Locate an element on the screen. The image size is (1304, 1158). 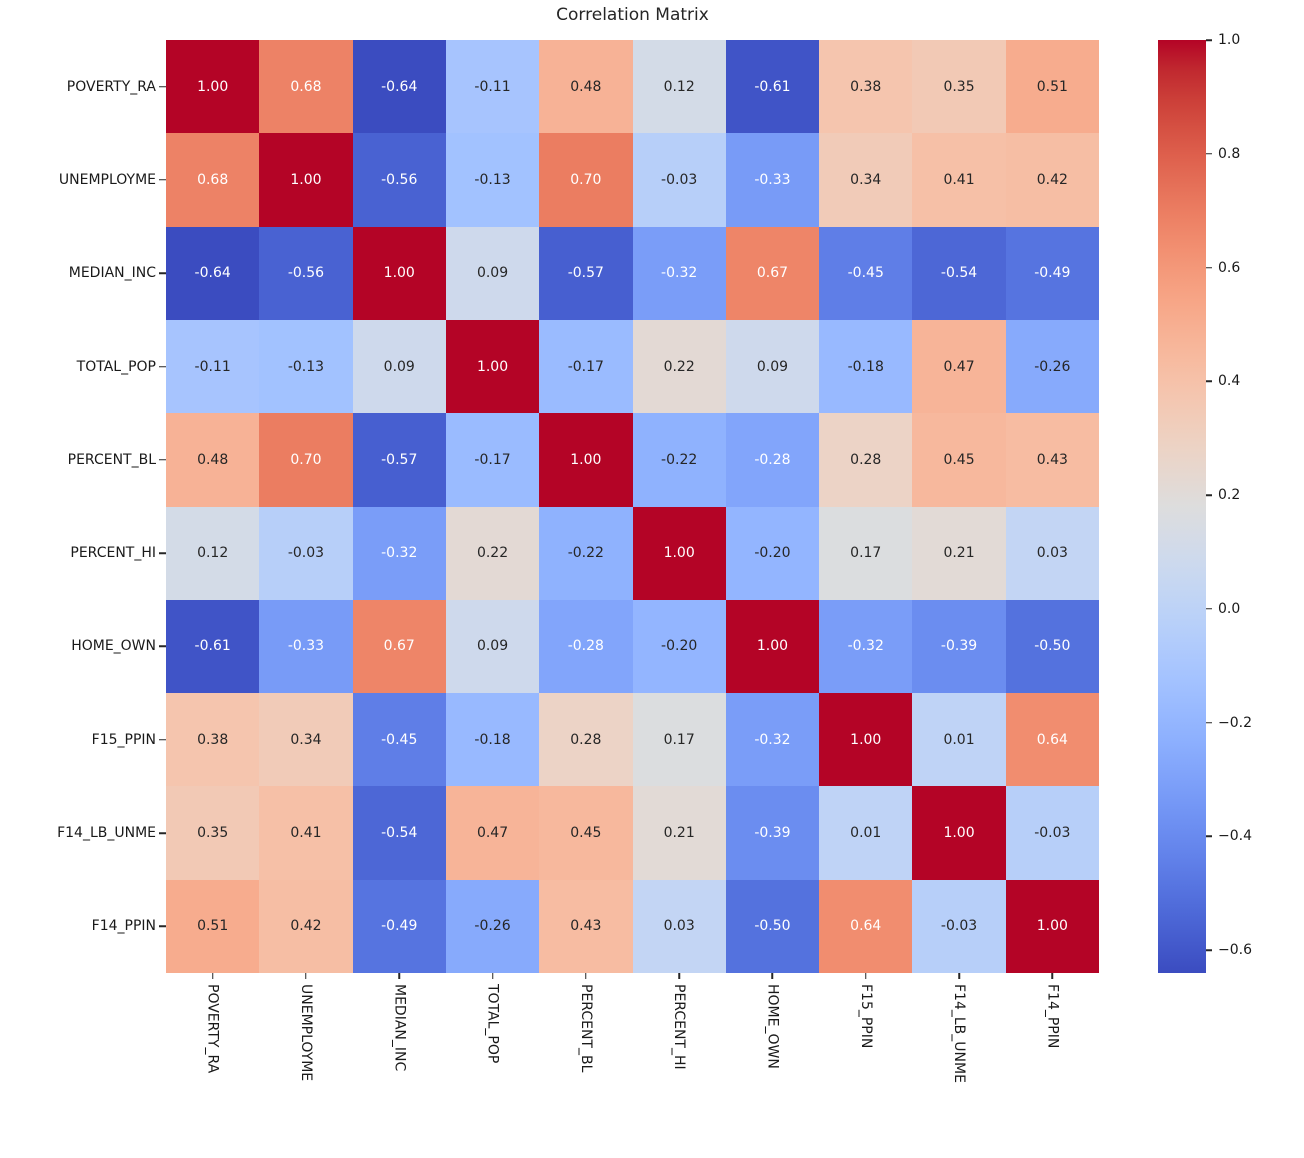
heatmap-cell-F15_PPIN-F14_PPIN: 0.64 is located at coordinates (1052, 740).